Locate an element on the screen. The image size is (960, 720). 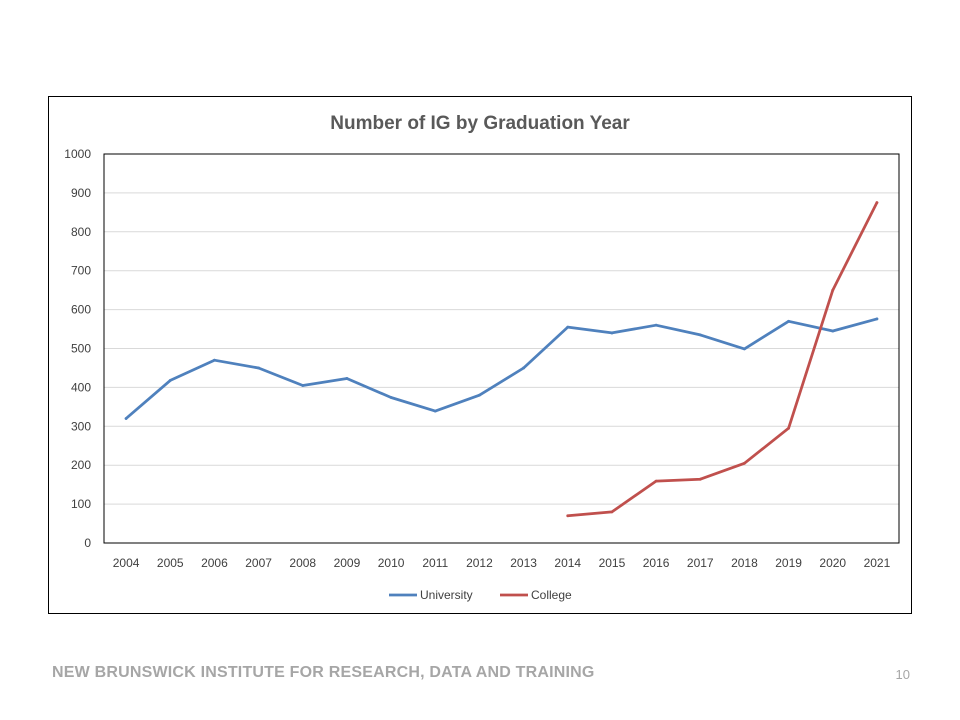
y-tick-label: 200 is located at coordinates (81, 465).